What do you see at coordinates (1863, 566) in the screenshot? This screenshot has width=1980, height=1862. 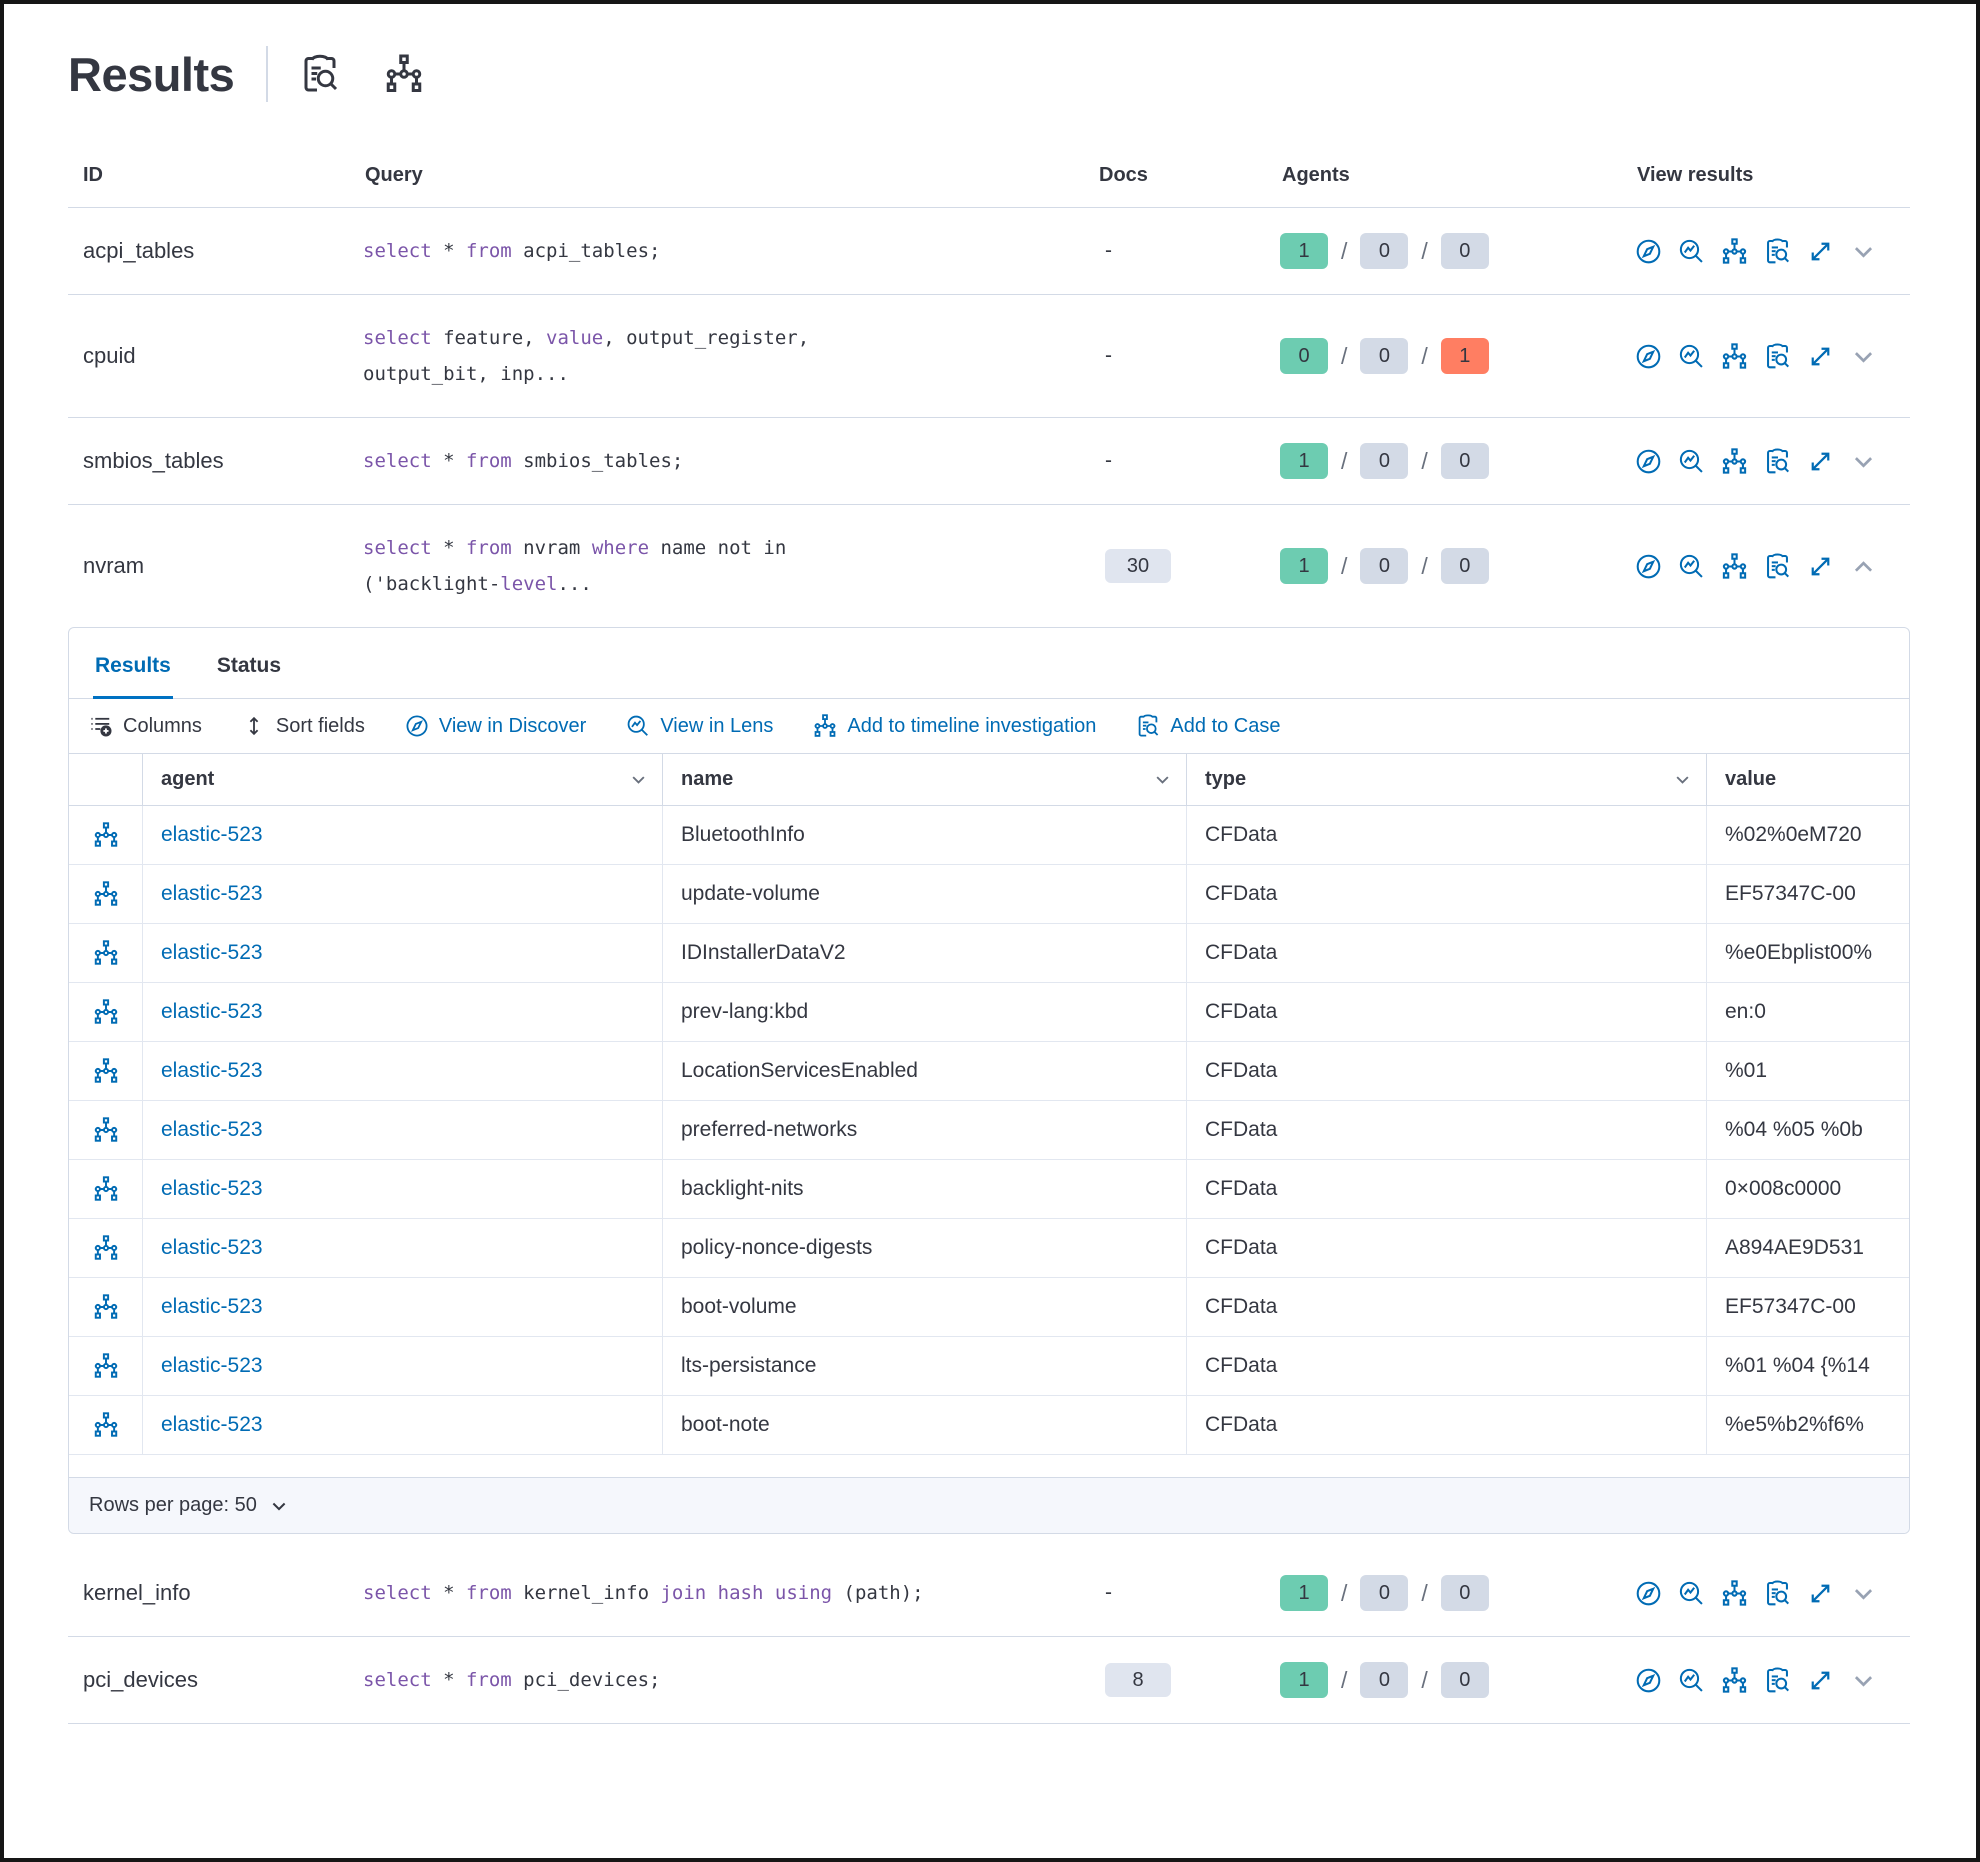 I see `chevron-up-icon` at bounding box center [1863, 566].